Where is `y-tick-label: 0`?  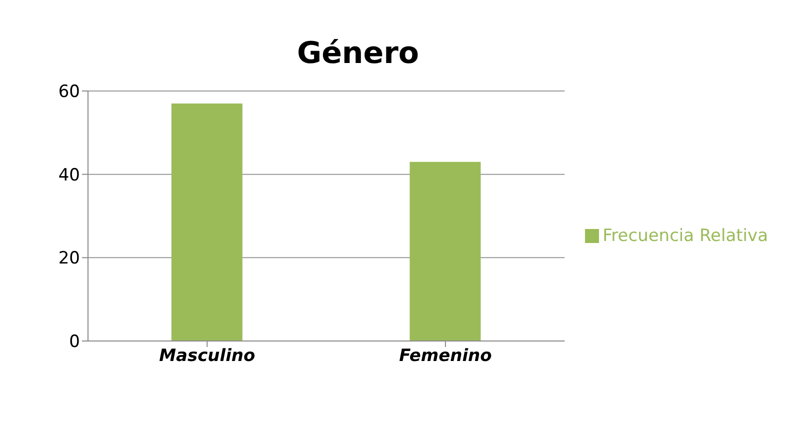 y-tick-label: 0 is located at coordinates (74, 342).